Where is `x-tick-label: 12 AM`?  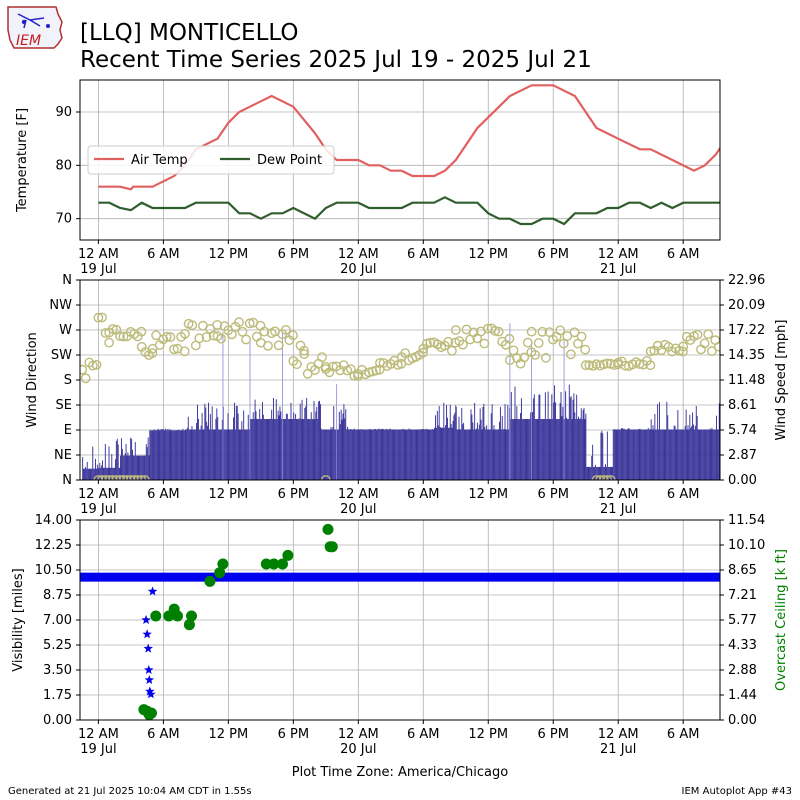
x-tick-label: 12 AM is located at coordinates (618, 494).